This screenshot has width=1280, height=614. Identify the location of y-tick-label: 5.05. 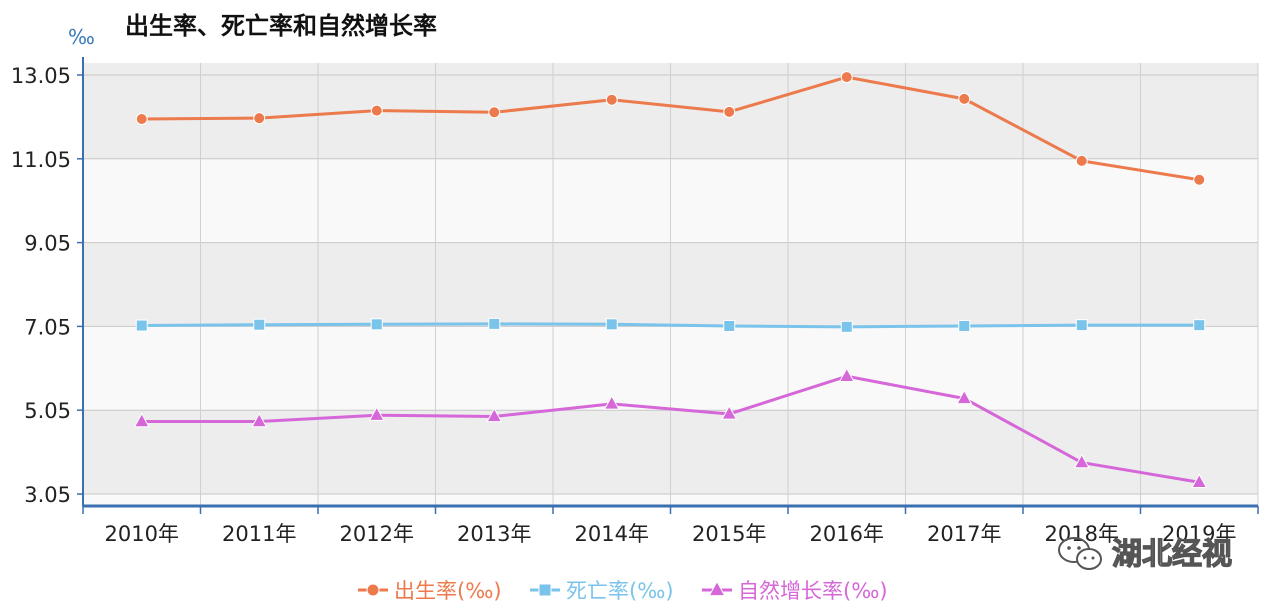
(47, 411).